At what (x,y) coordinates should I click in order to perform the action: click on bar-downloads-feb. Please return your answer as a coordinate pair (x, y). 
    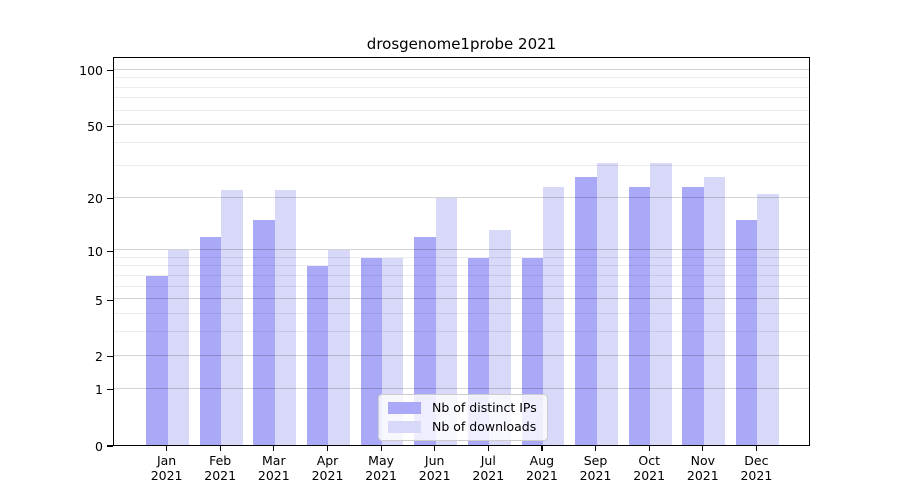
    Looking at the image, I should click on (232, 317).